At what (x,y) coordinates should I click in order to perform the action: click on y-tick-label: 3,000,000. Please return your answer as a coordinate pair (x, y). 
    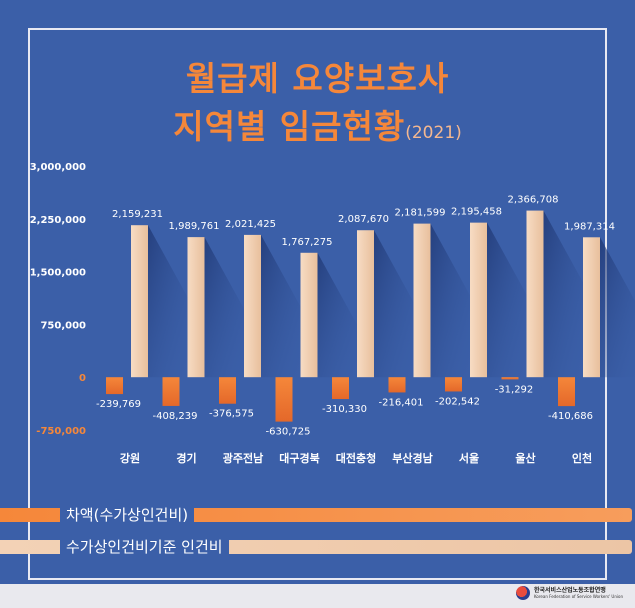
    Looking at the image, I should click on (58, 167).